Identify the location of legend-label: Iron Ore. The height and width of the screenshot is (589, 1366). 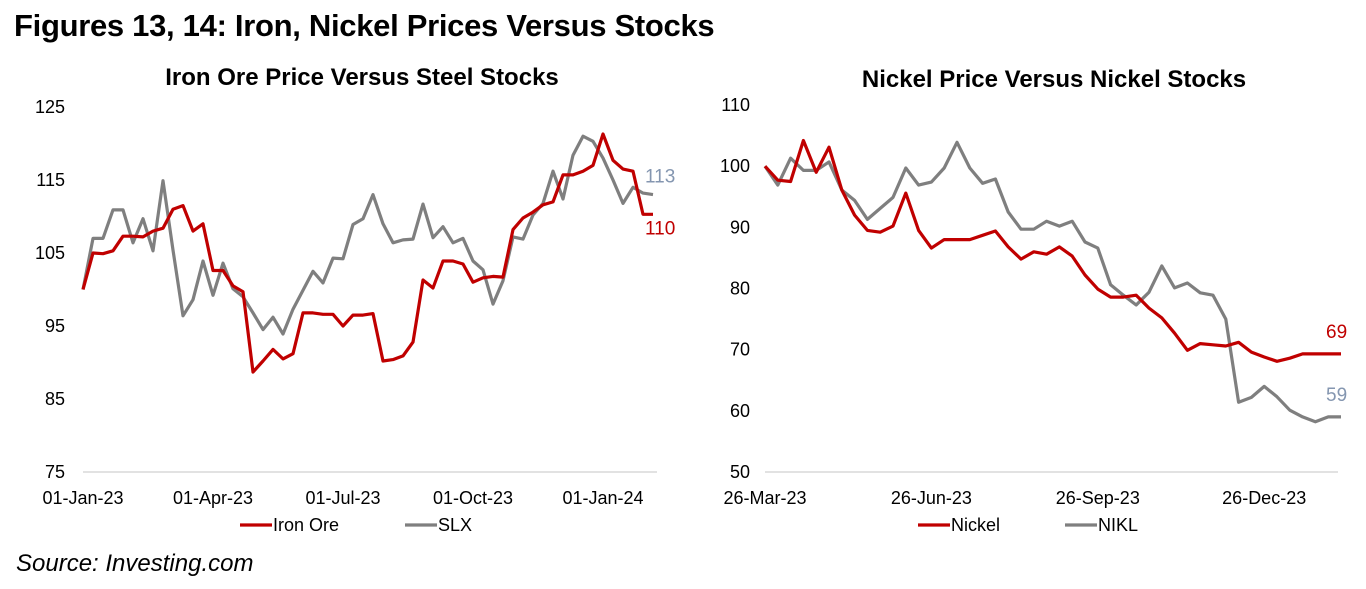
(306, 525).